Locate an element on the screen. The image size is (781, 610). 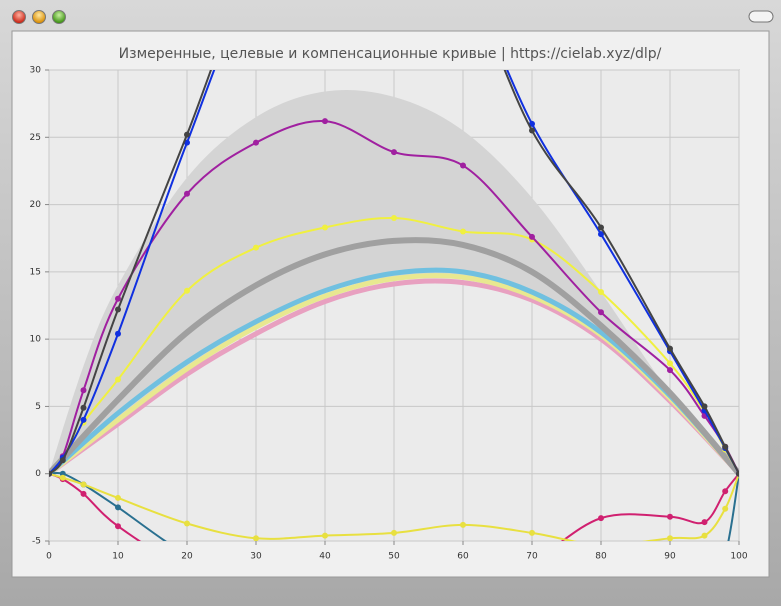
x-tick-label: 70 is located at coordinates (532, 557).